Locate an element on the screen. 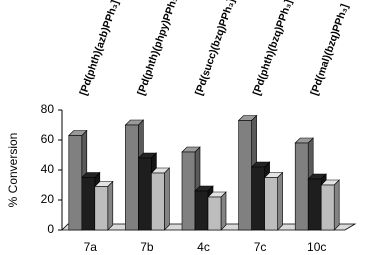  catalyst-label: [Pd(phth)(phpy)PPh₃] is located at coordinates (158, 48).